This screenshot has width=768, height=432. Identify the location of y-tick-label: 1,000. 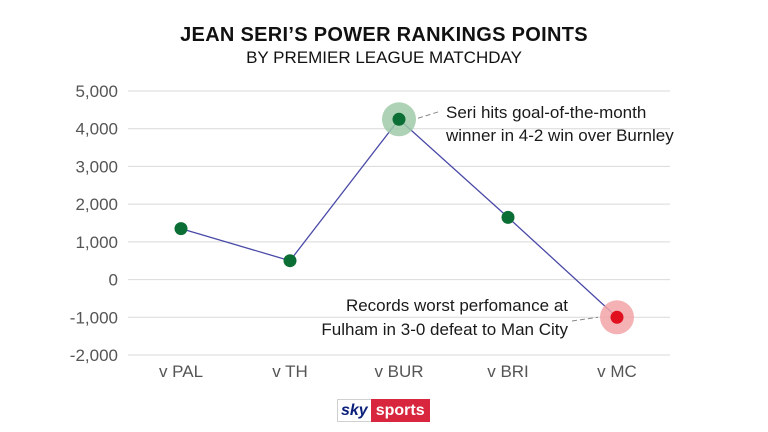
(96, 242).